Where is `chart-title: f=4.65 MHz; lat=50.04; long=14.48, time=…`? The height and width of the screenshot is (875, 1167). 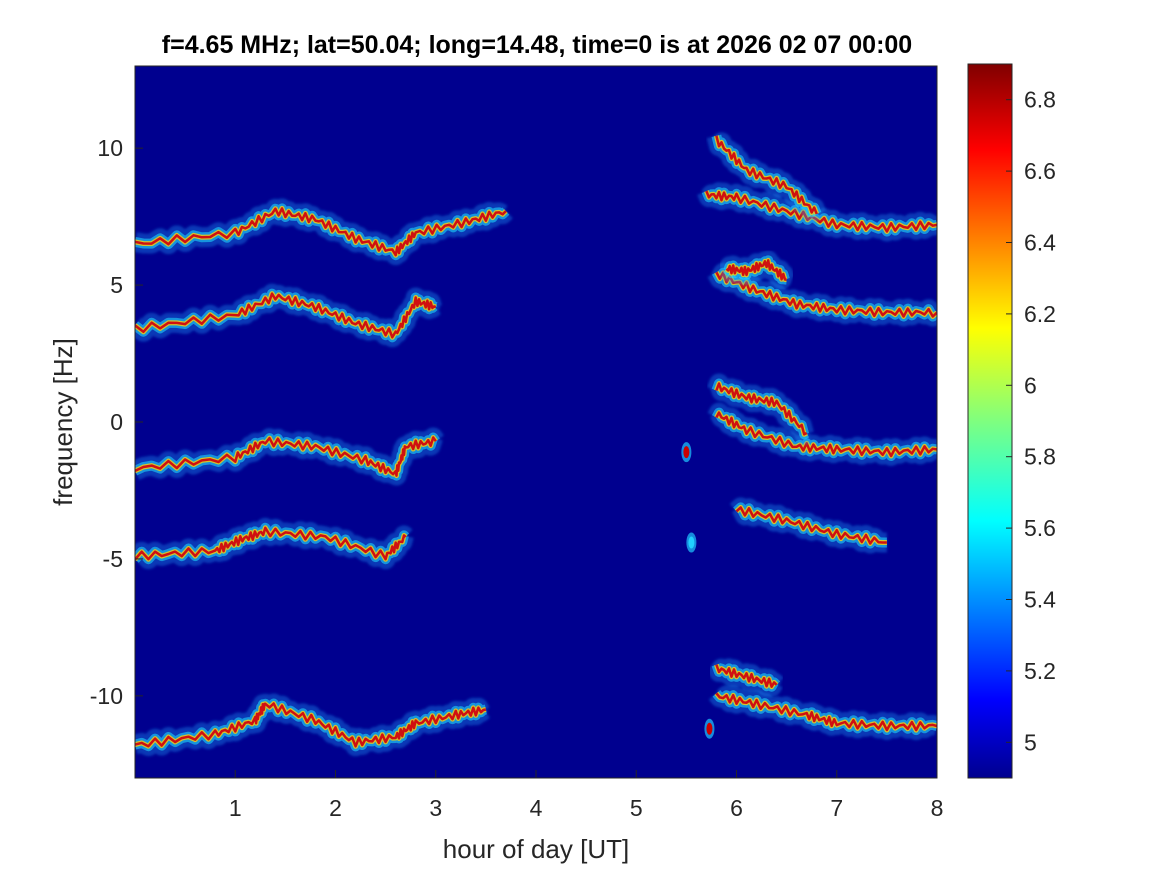 chart-title: f=4.65 MHz; lat=50.04; long=14.48, time=… is located at coordinates (537, 45).